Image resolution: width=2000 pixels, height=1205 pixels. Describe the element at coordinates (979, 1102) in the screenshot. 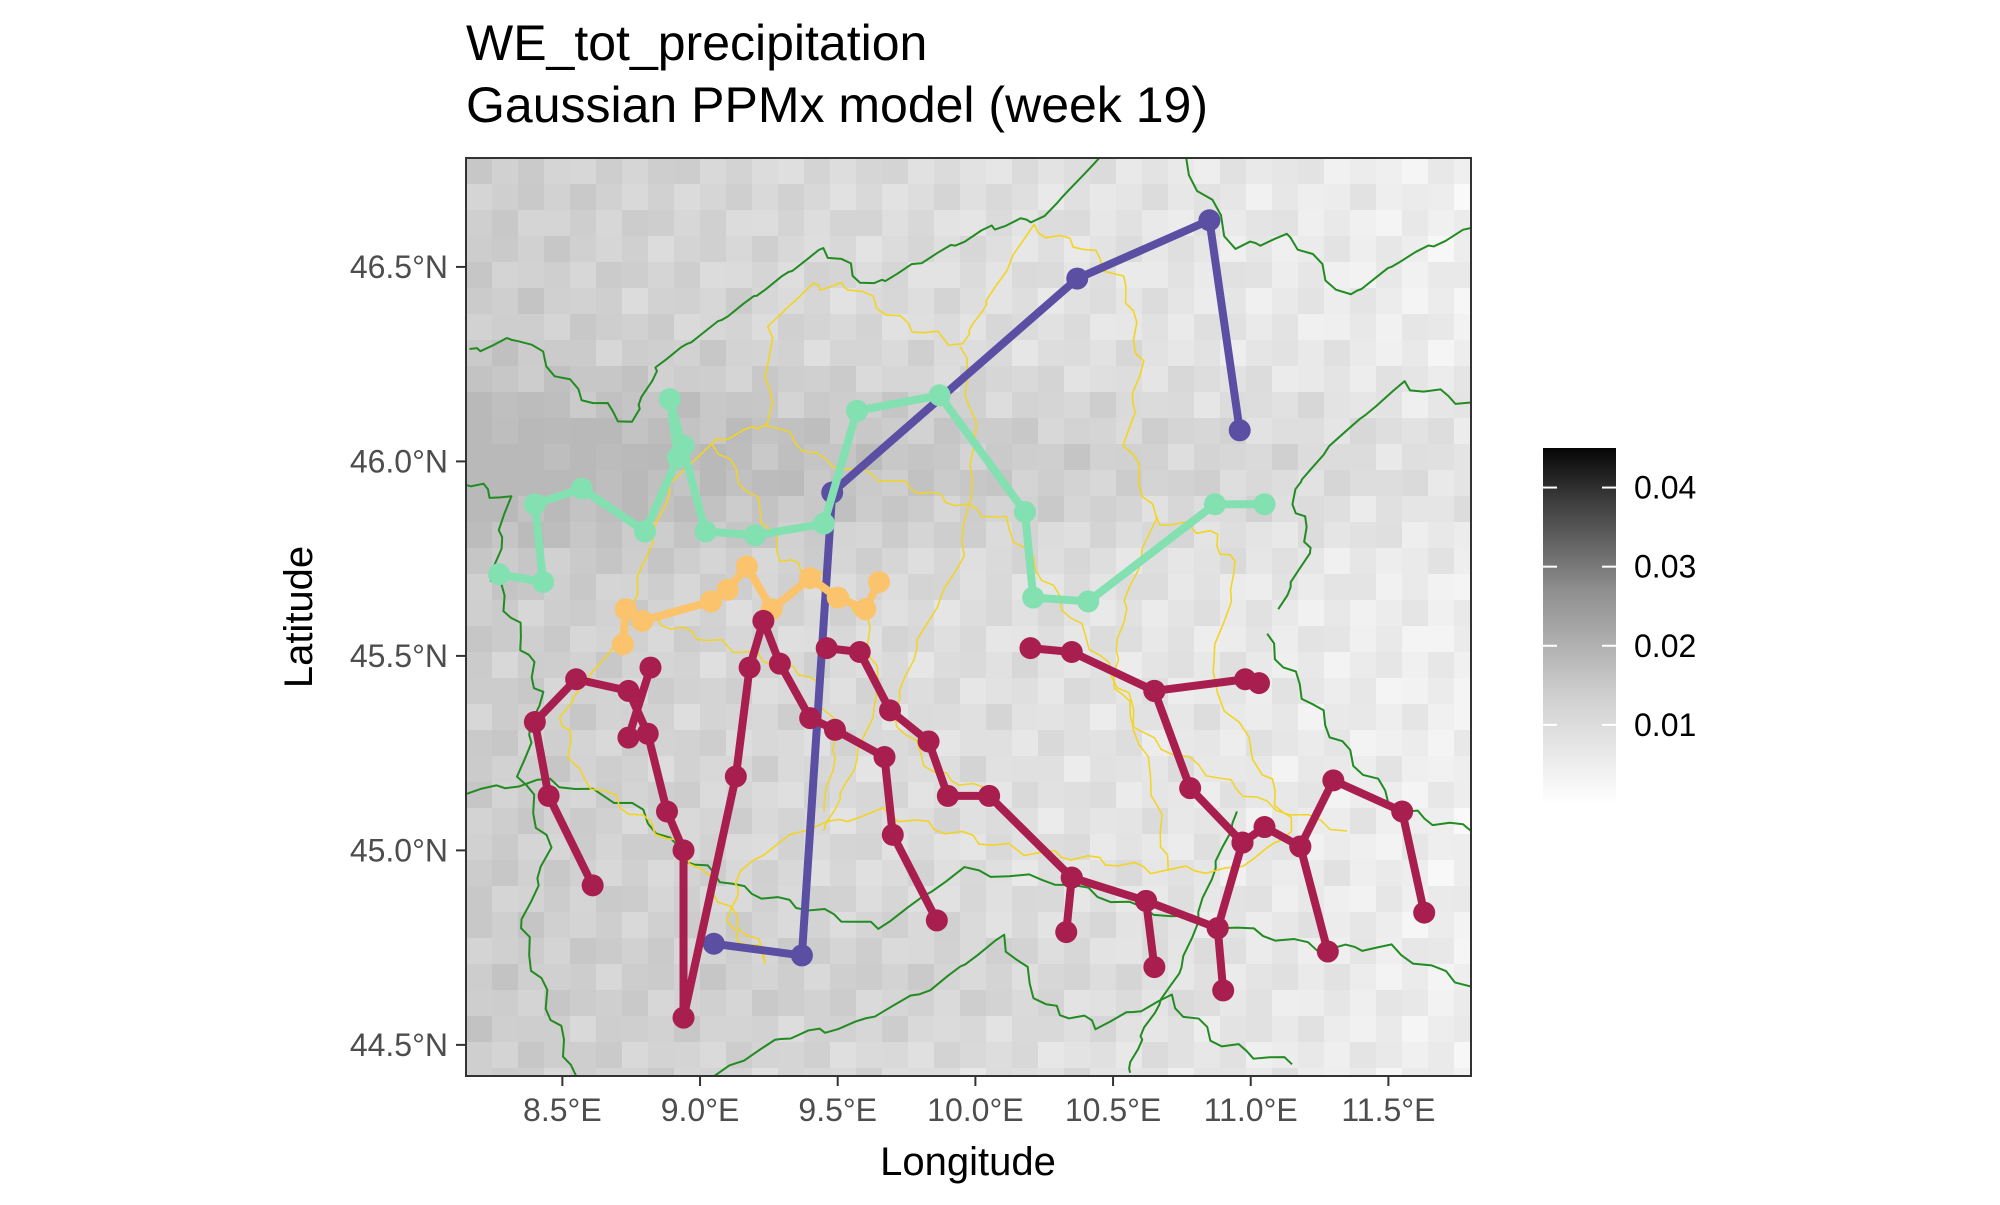

I see `x-axis: 8.5°E 9.0°E 9.5°E 10.0°E 10.5°E 11.0°E 11.5°E` at that location.